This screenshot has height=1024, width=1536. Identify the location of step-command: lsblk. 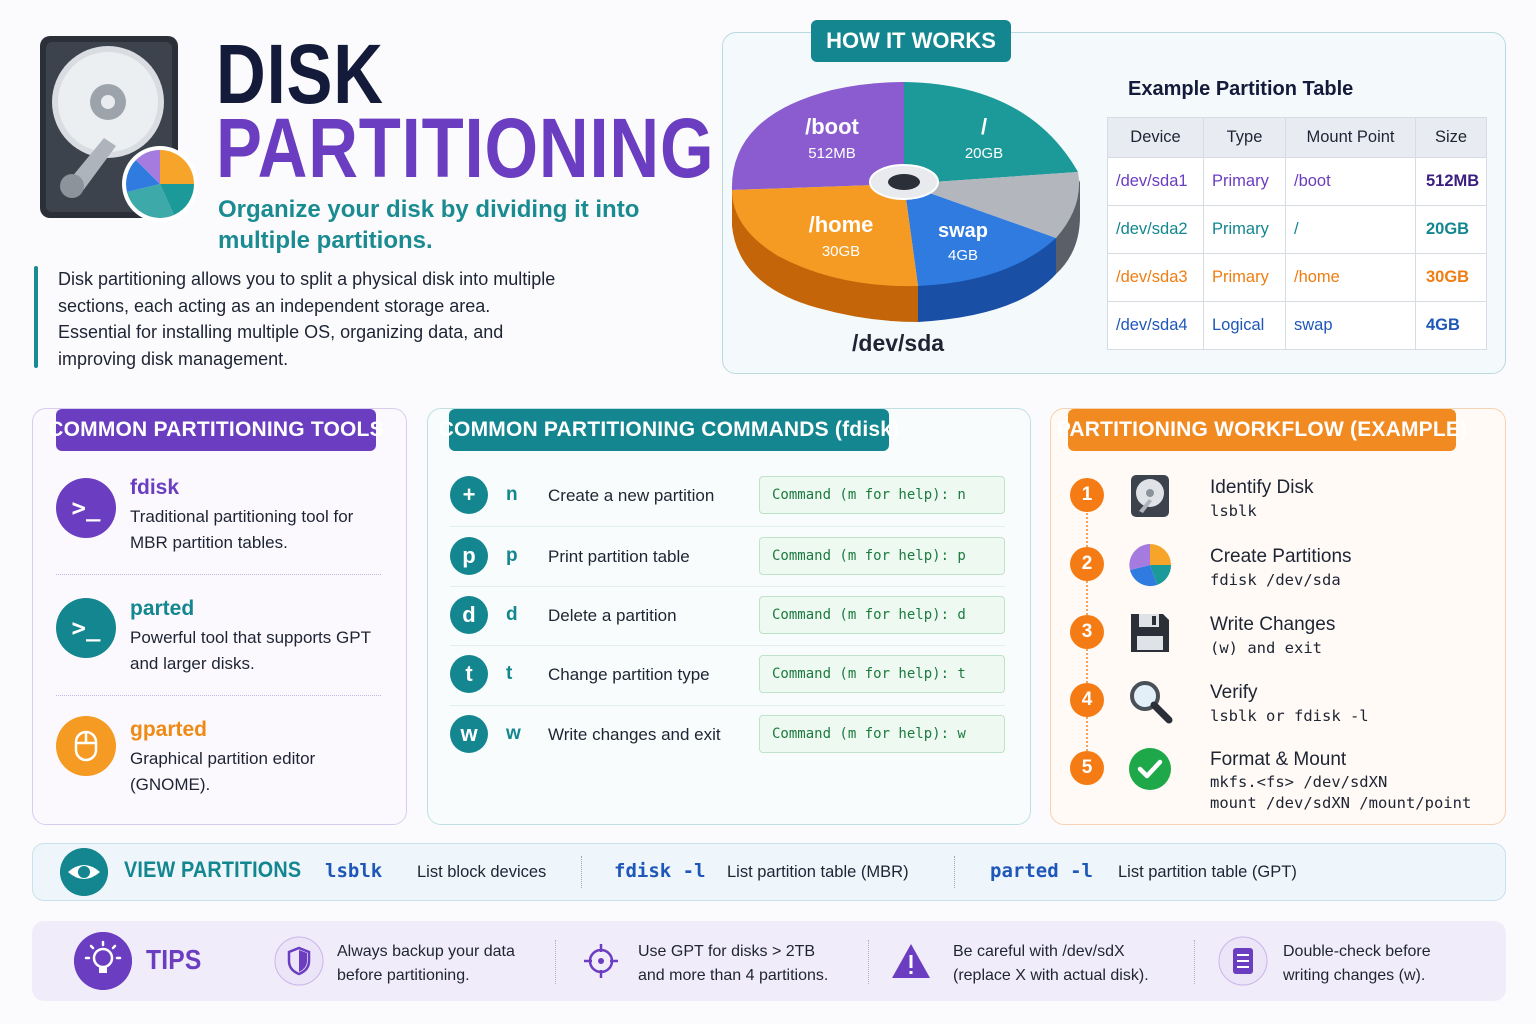
(1233, 511).